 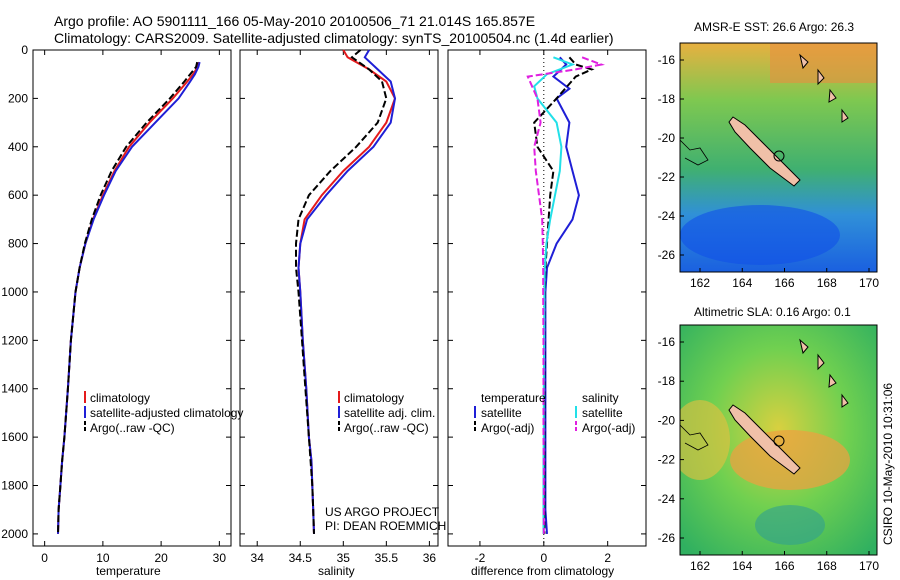 I want to click on series-salinity-satellite, so click(x=554, y=295).